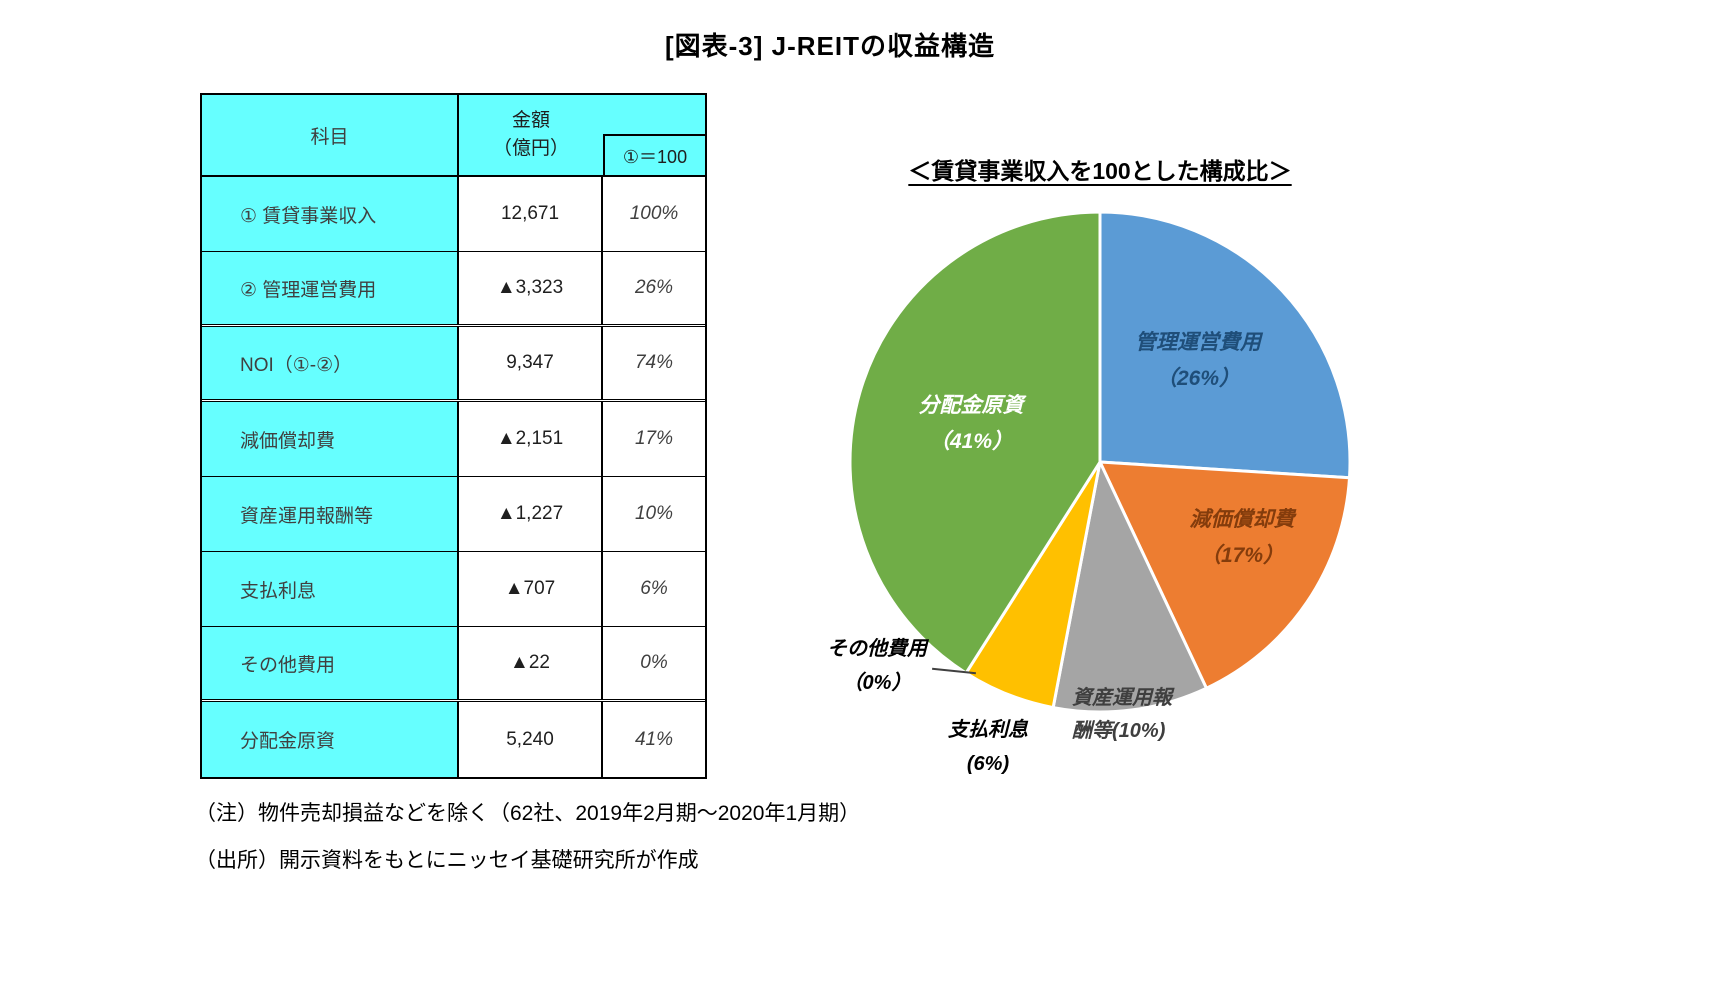 This screenshot has width=1734, height=996. Describe the element at coordinates (530, 120) in the screenshot. I see `header-amount-line1: 金額` at that location.